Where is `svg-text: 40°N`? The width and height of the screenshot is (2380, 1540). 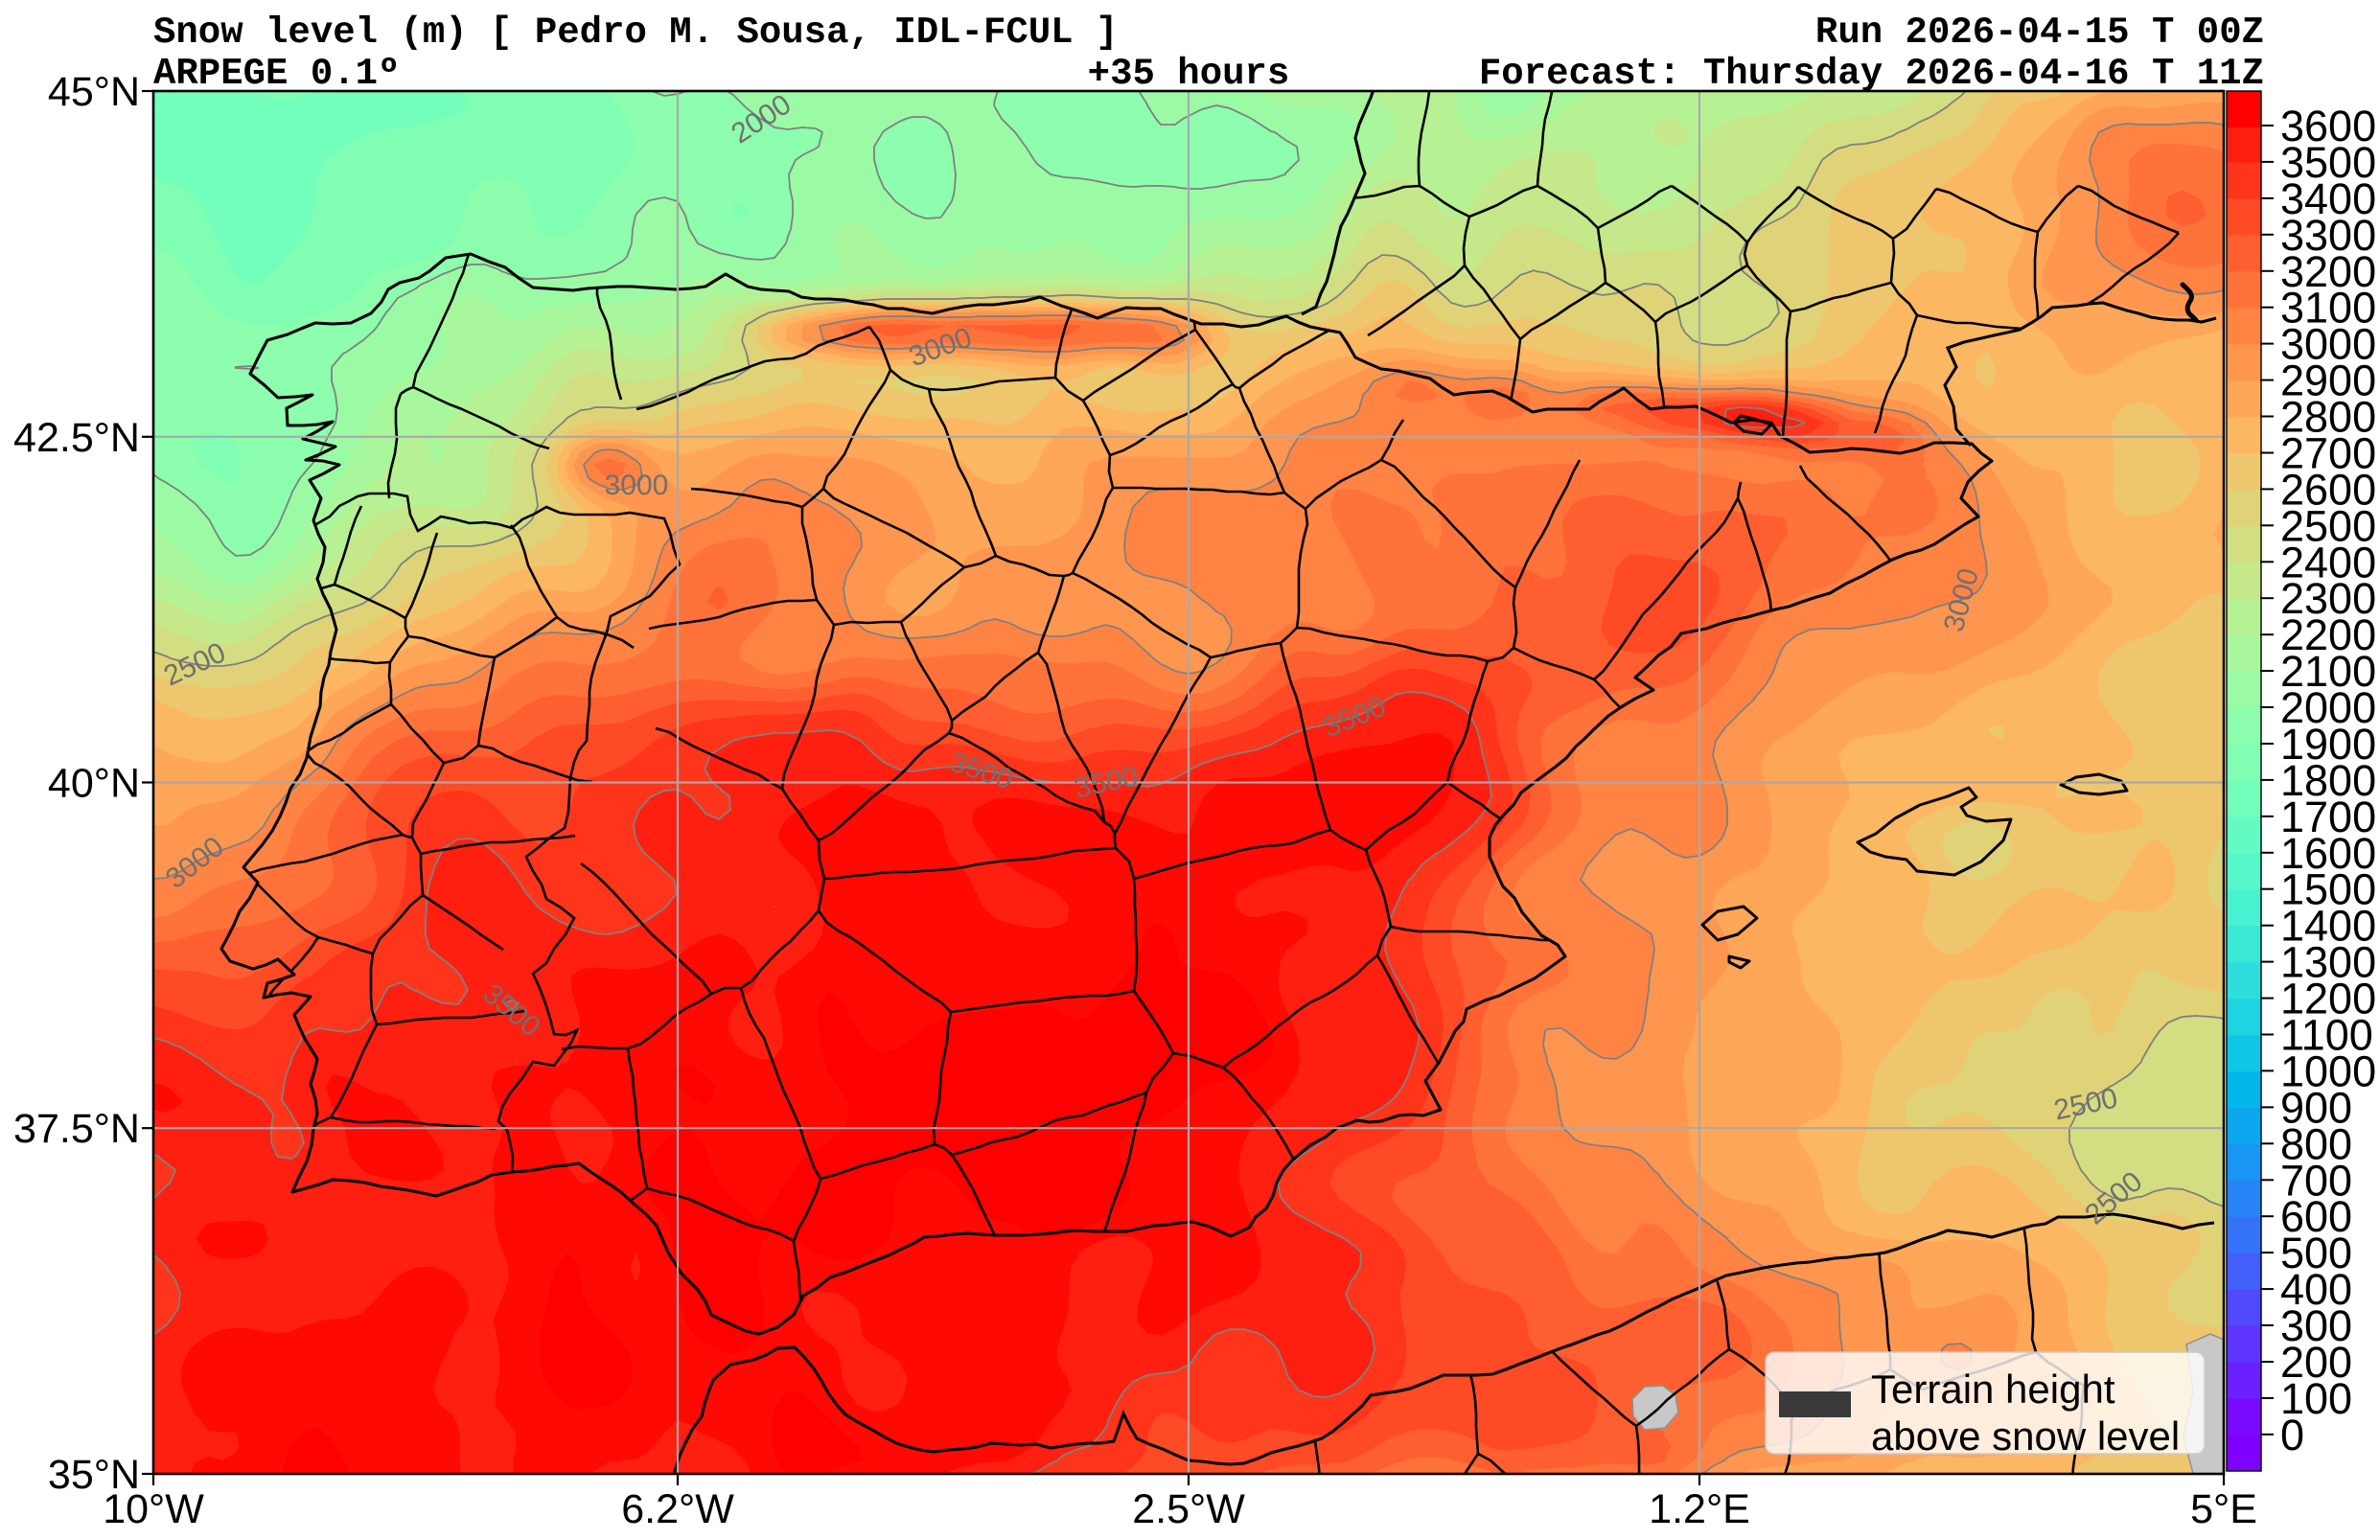 svg-text: 40°N is located at coordinates (94, 784).